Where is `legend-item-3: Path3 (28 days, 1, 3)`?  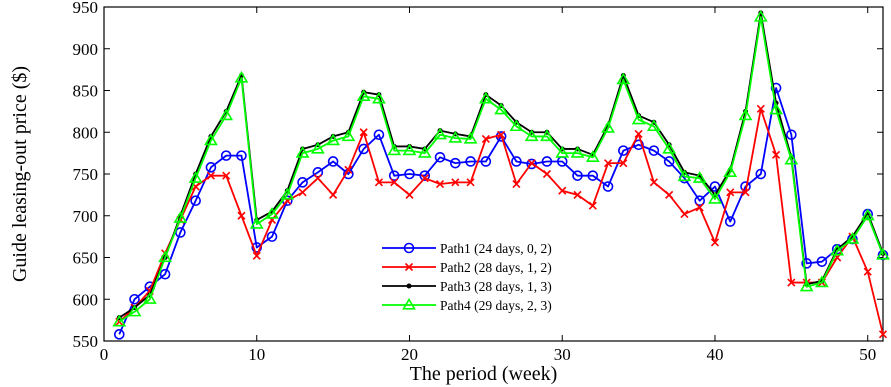 legend-item-3: Path3 (28 days, 1, 3) is located at coordinates (467, 286).